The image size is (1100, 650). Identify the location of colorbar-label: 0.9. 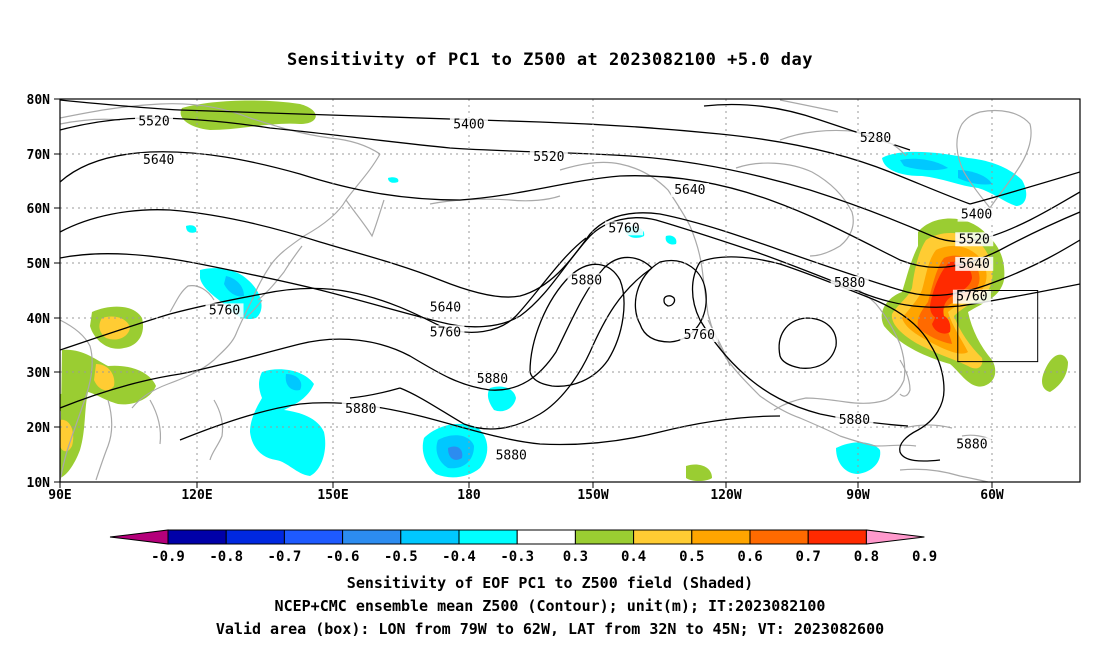
(924, 557).